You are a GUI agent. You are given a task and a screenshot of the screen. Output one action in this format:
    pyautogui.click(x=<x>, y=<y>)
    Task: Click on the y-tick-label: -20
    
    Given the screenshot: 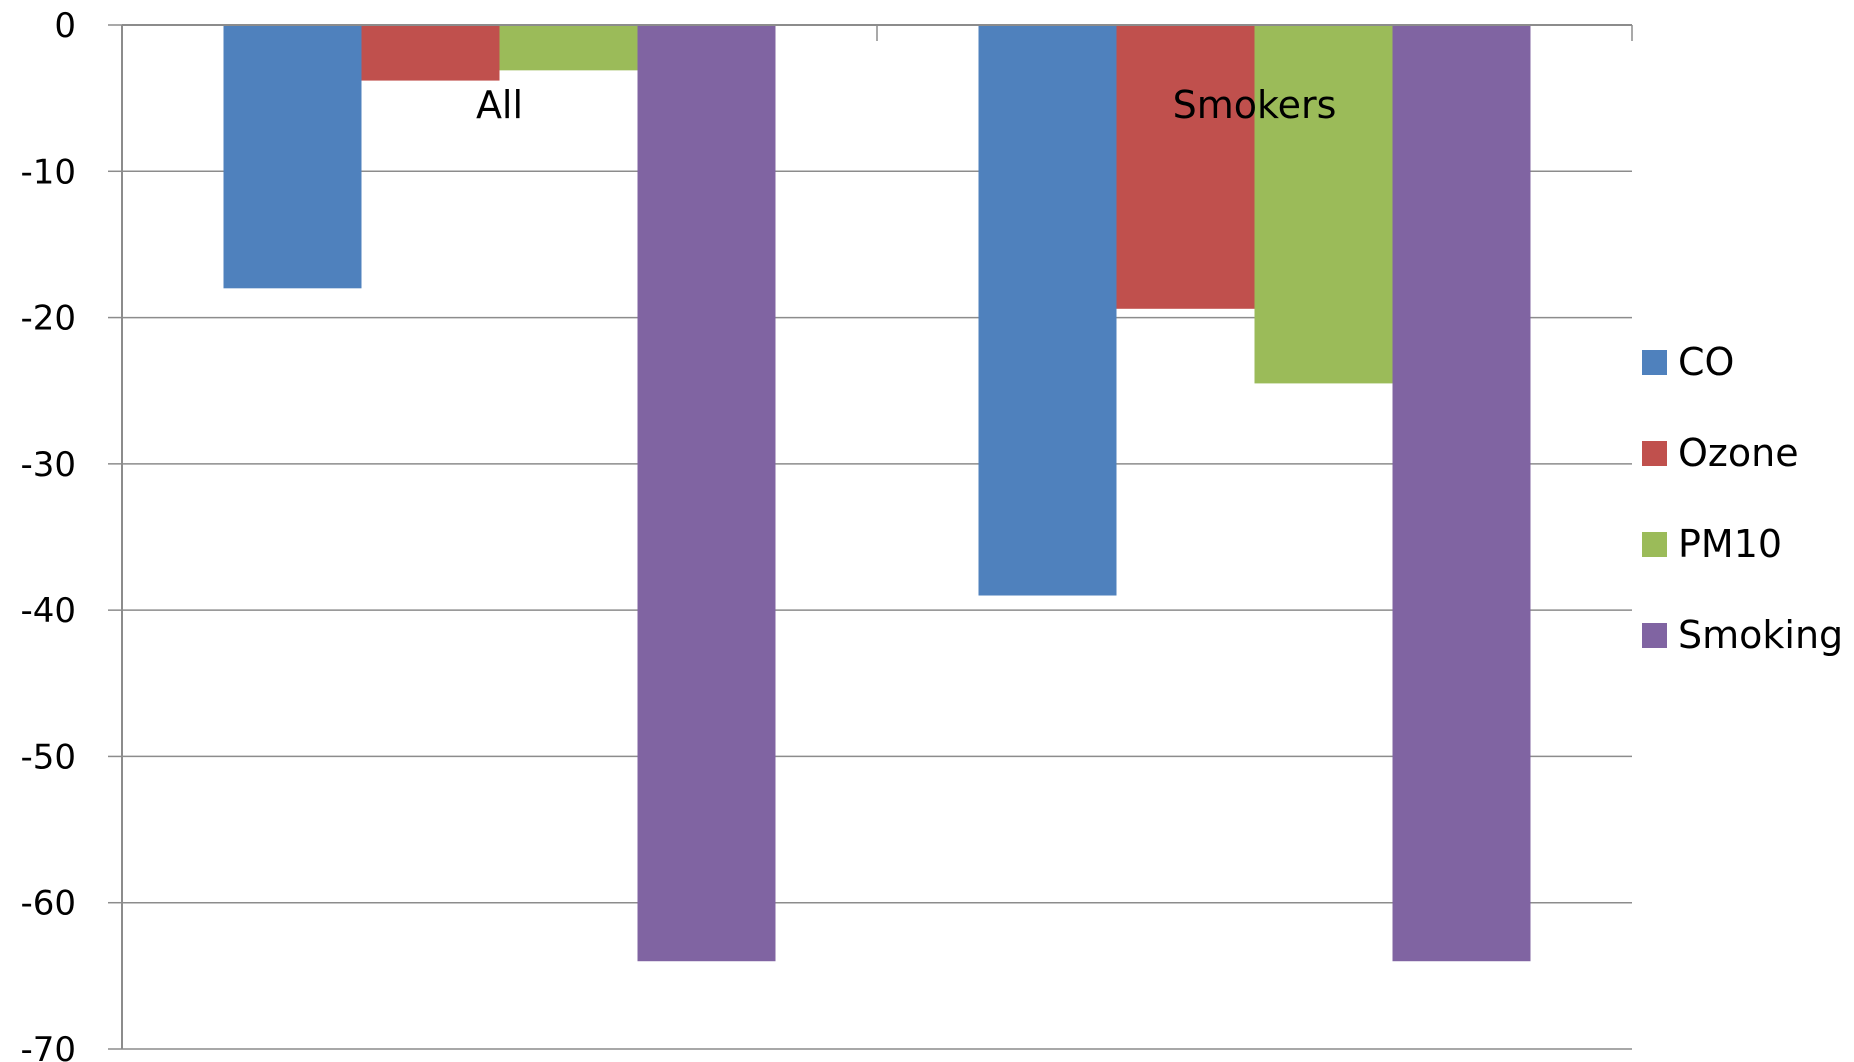 What is the action you would take?
    pyautogui.click(x=48, y=319)
    